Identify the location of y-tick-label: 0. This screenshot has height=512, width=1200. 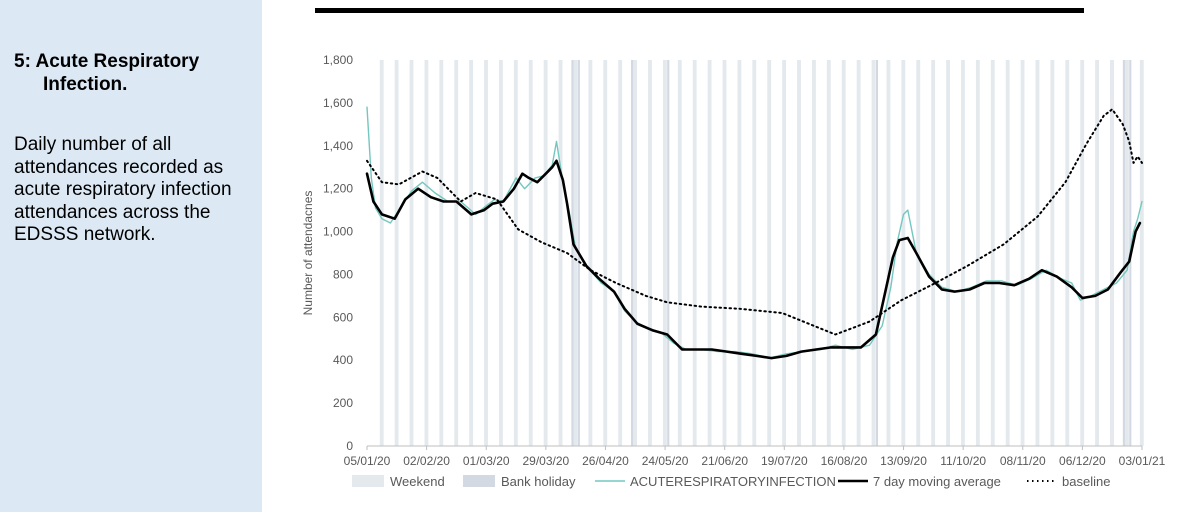
(349, 446).